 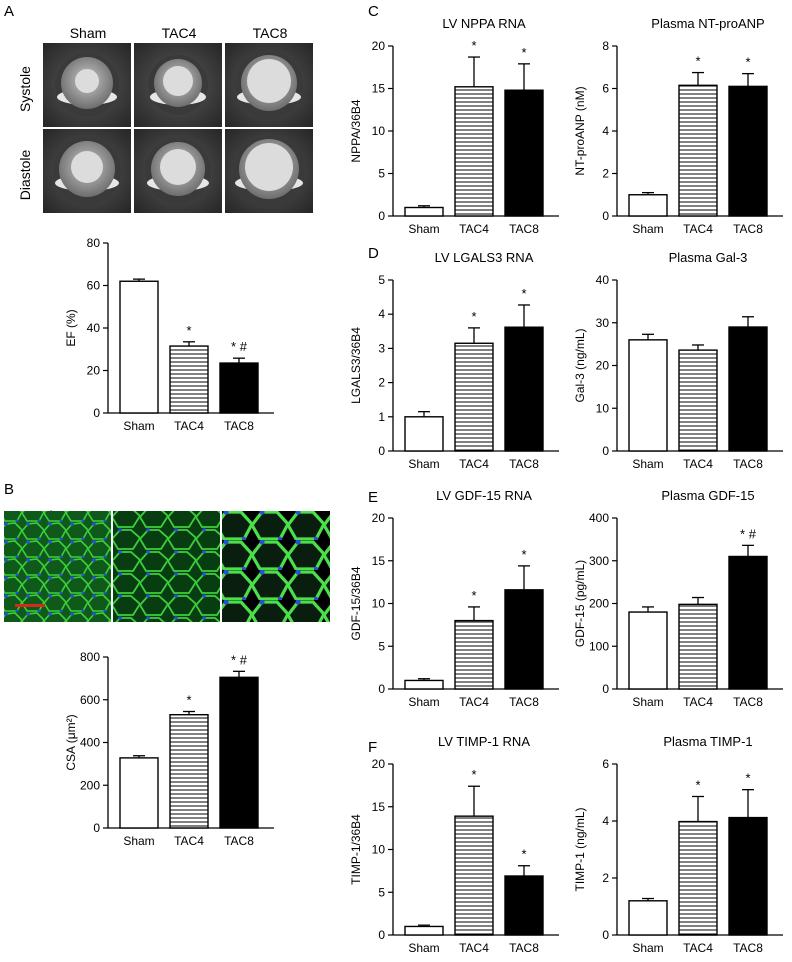 What do you see at coordinates (379, 561) in the screenshot?
I see `y-tick-label: 15` at bounding box center [379, 561].